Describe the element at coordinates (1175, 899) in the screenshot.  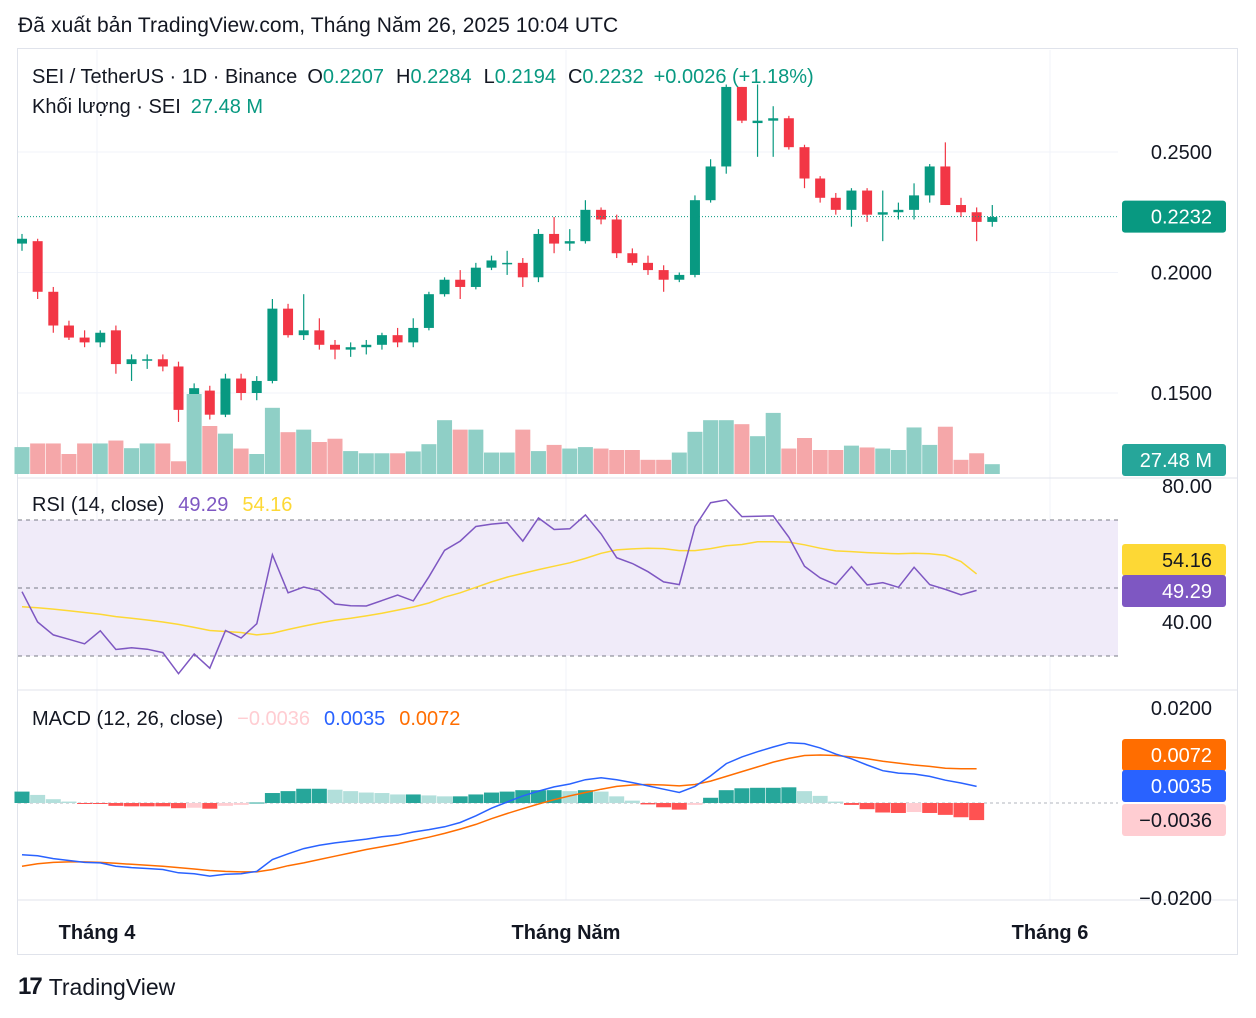
I see `macd-tick-label: −0.0200` at that location.